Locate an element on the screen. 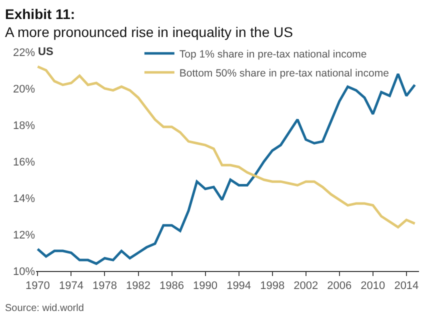  x-tick-label: 2014 is located at coordinates (406, 286).